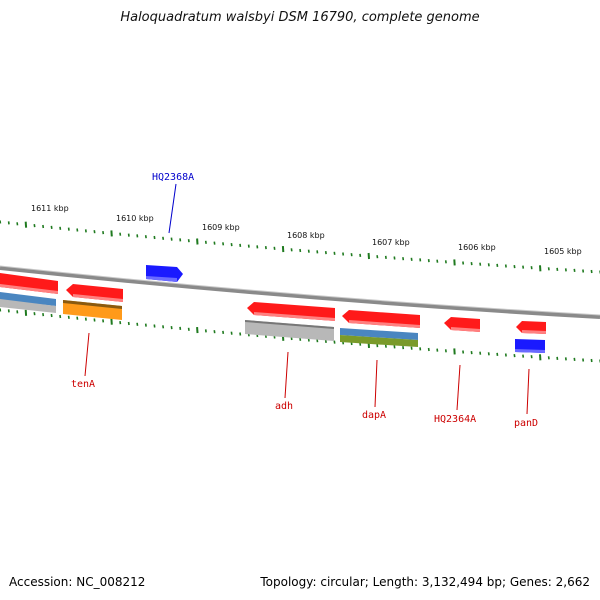 This screenshot has height=600, width=600. Describe the element at coordinates (376, 383) in the screenshot. I see `leader-dapa` at that location.